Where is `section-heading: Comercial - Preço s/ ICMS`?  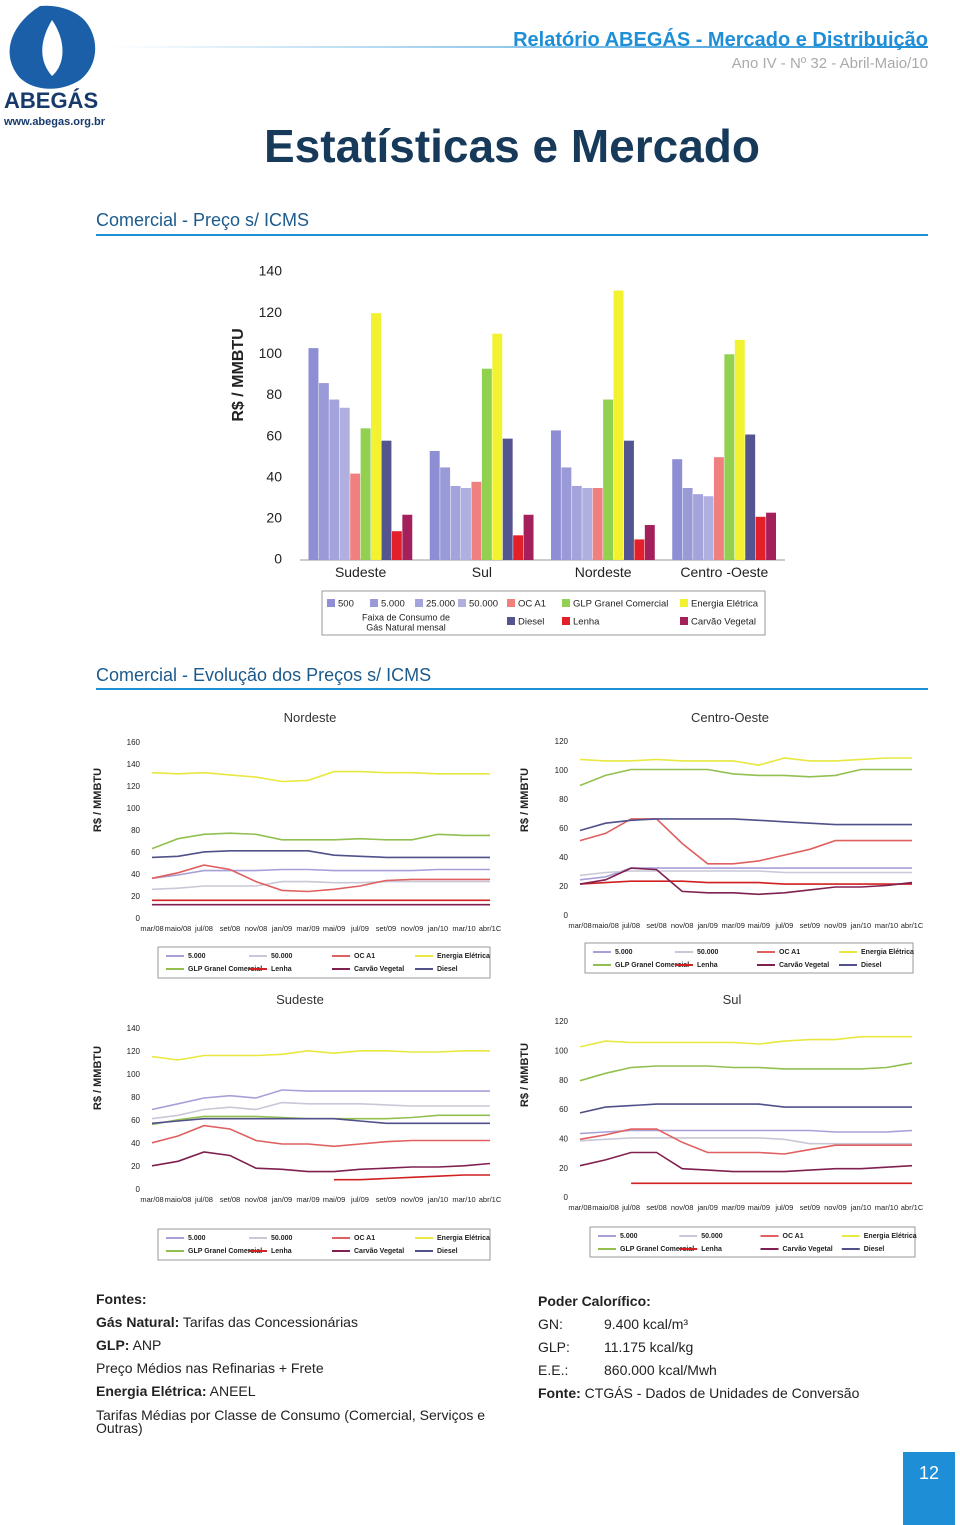
section-heading: Comercial - Preço s/ ICMS is located at coordinates (202, 220).